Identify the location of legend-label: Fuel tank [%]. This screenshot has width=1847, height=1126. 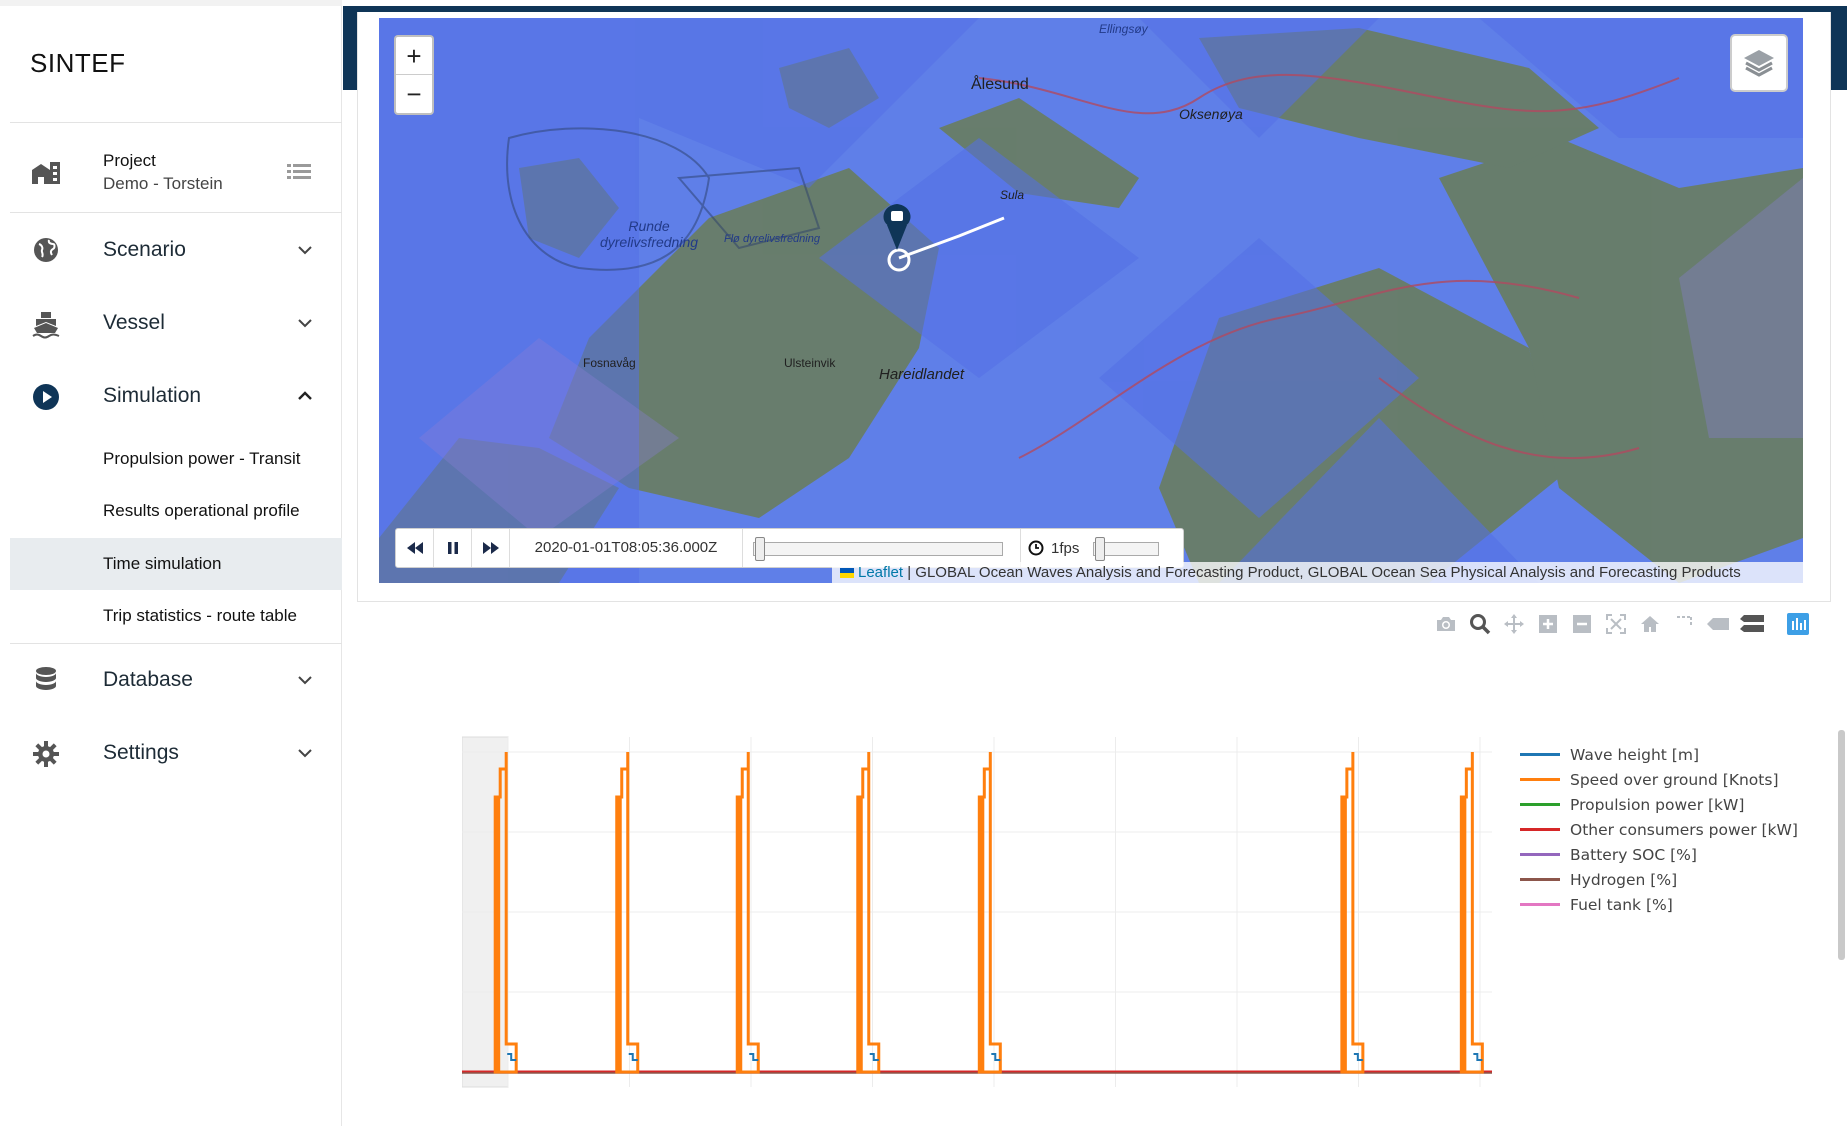
(1621, 904).